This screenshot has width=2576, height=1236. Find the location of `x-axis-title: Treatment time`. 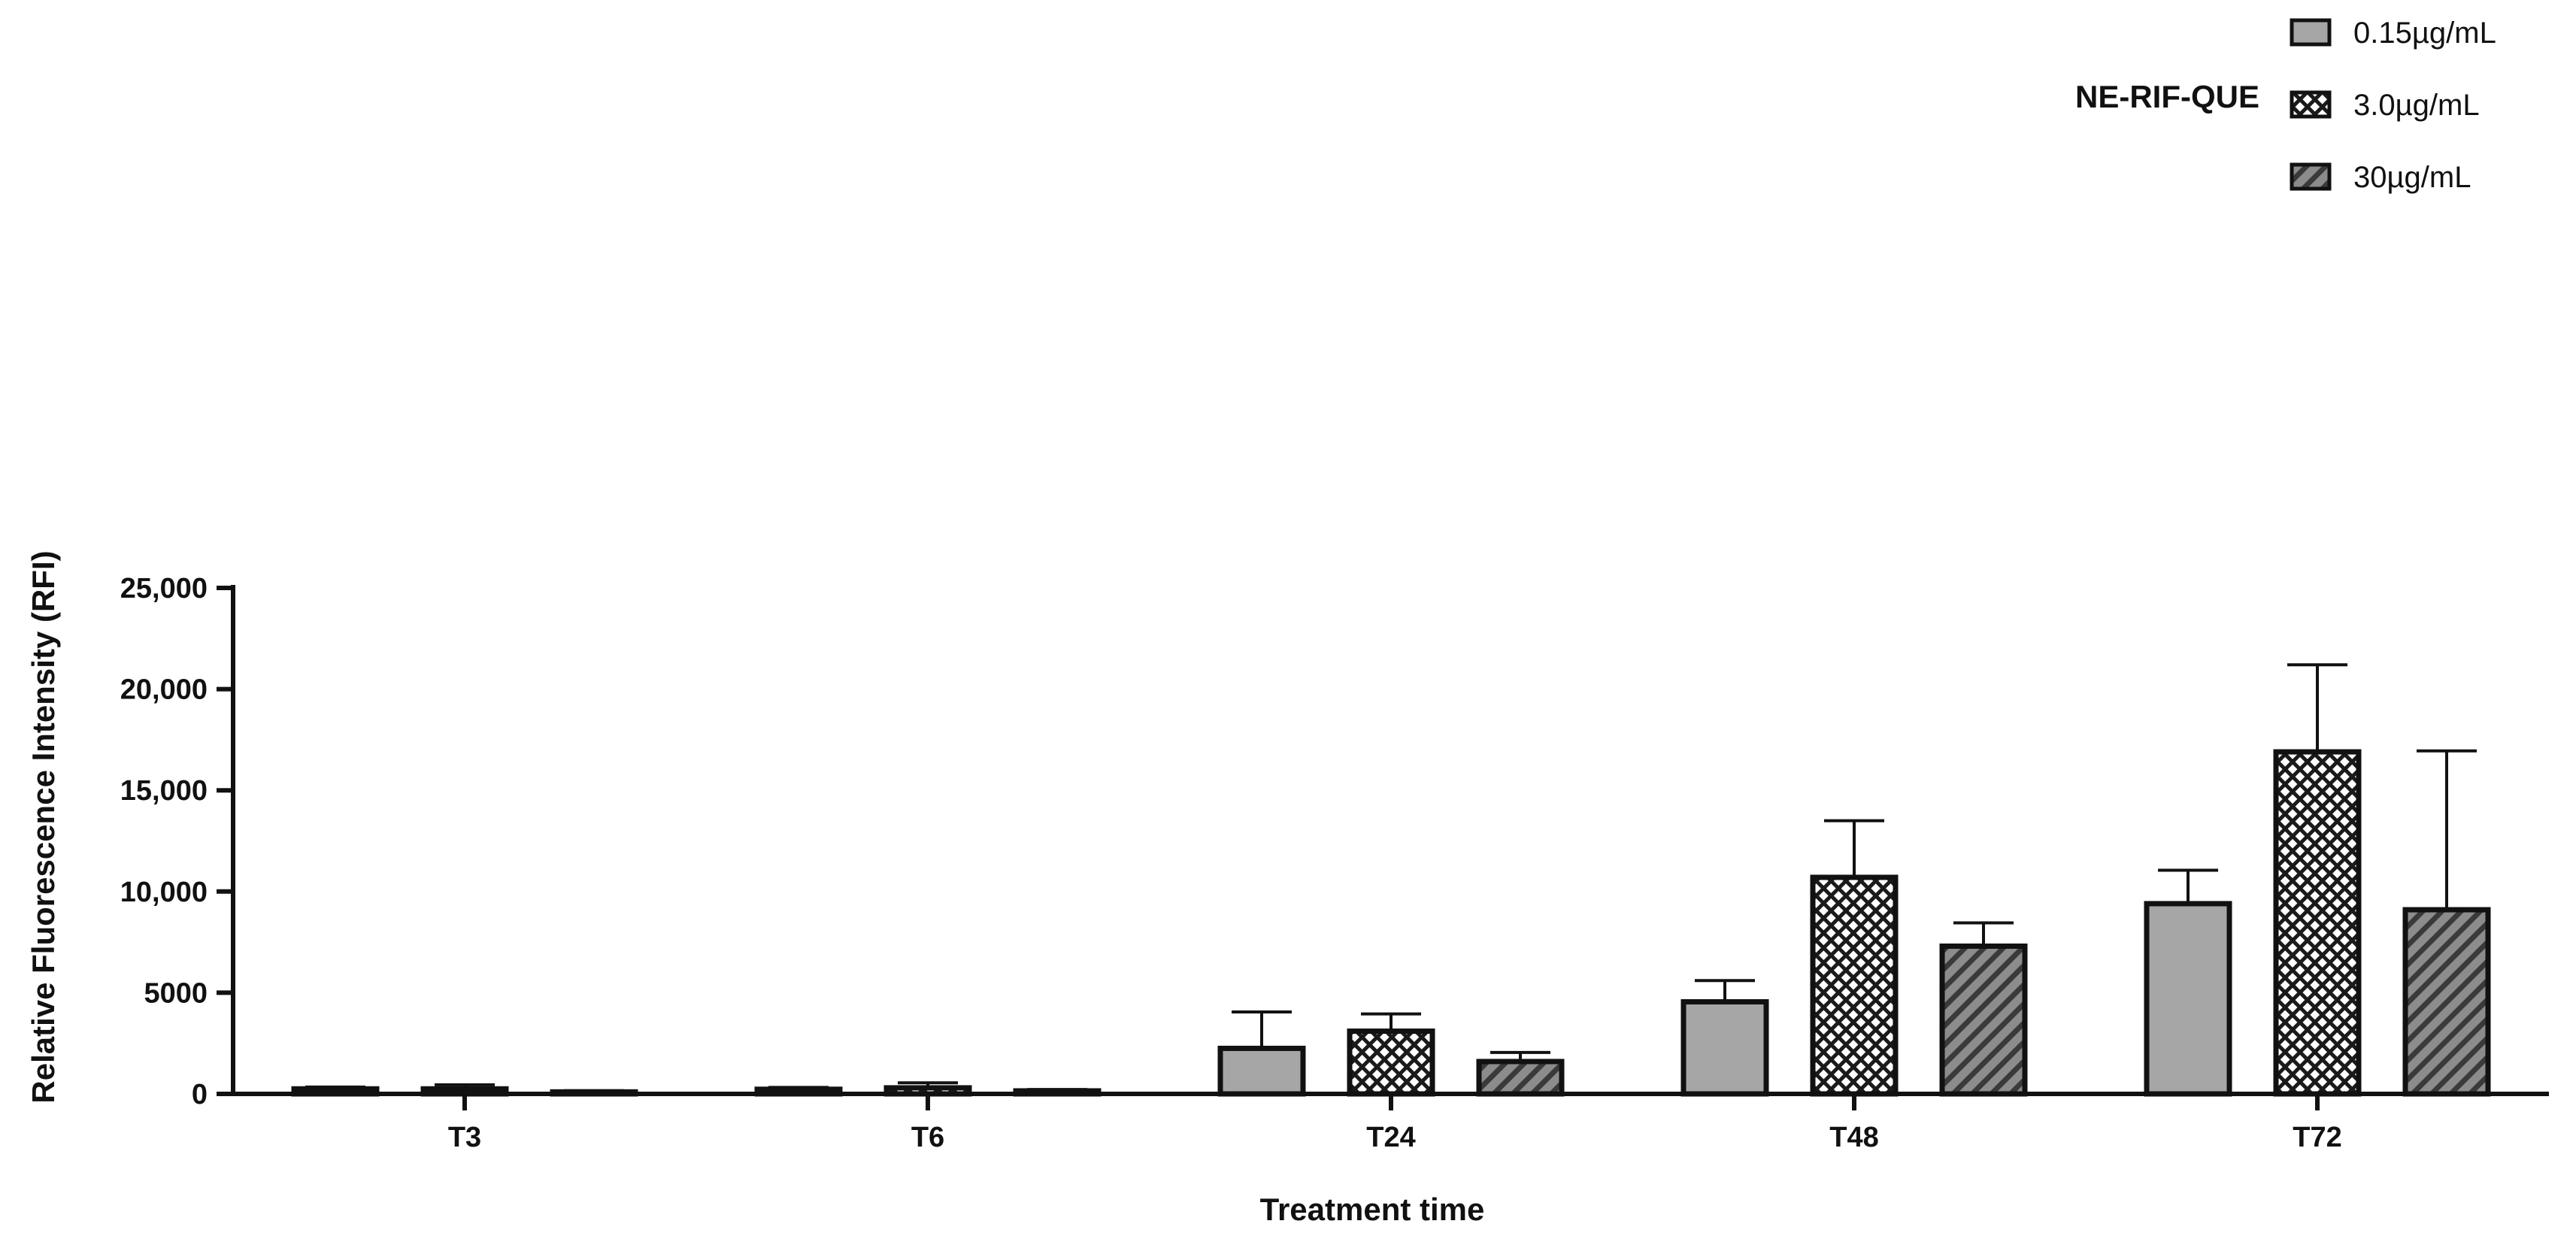

x-axis-title: Treatment time is located at coordinates (1372, 1209).